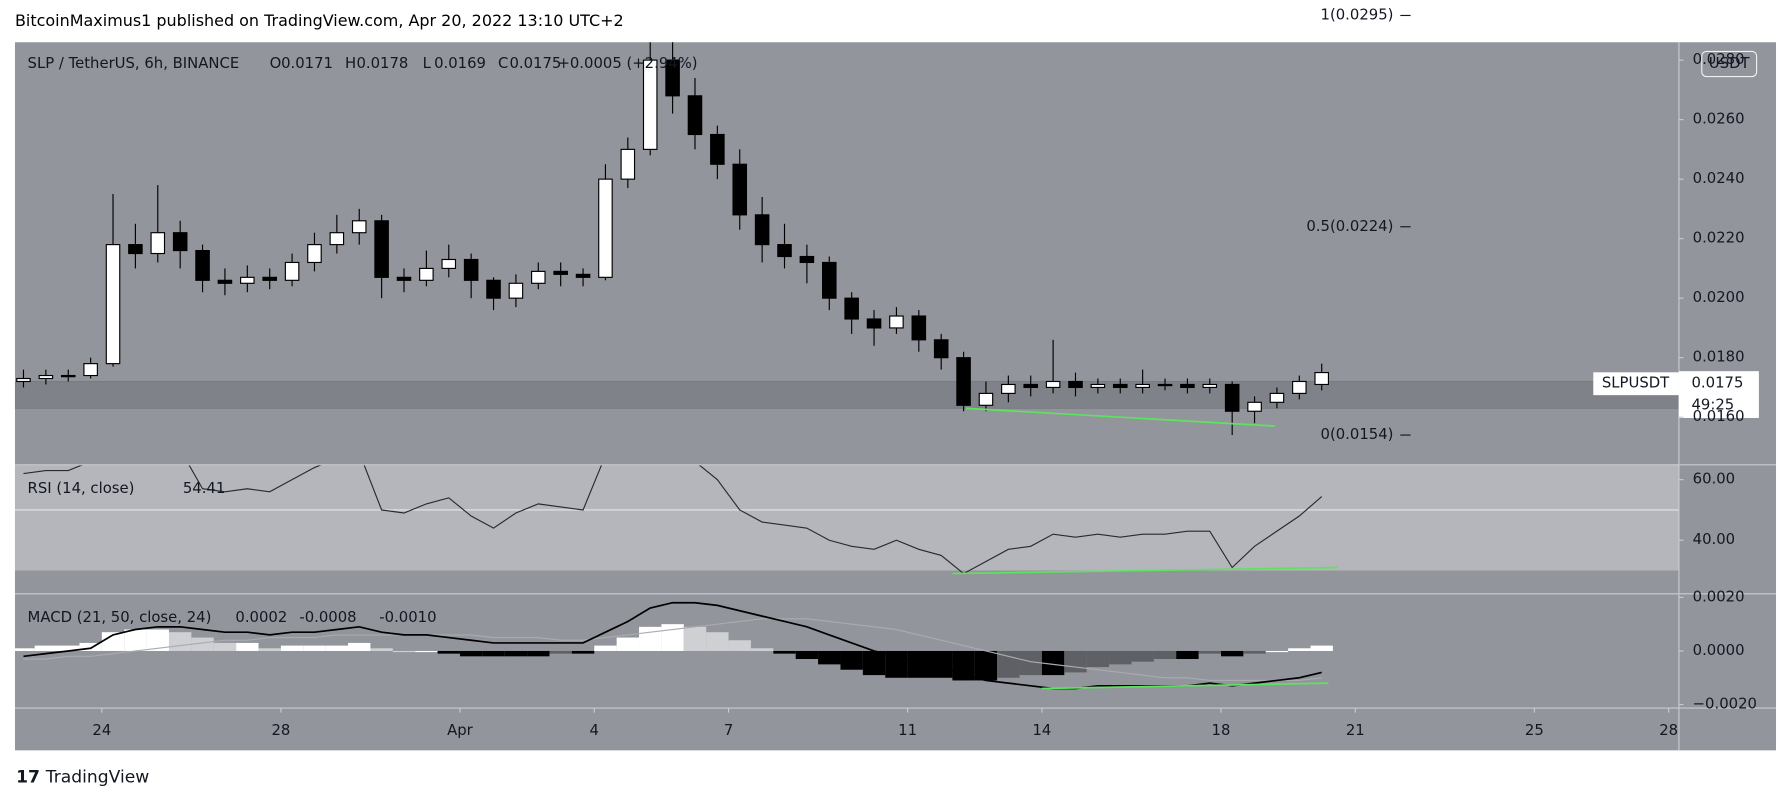  I want to click on ohlc-value: 0.0175, so click(535, 63).